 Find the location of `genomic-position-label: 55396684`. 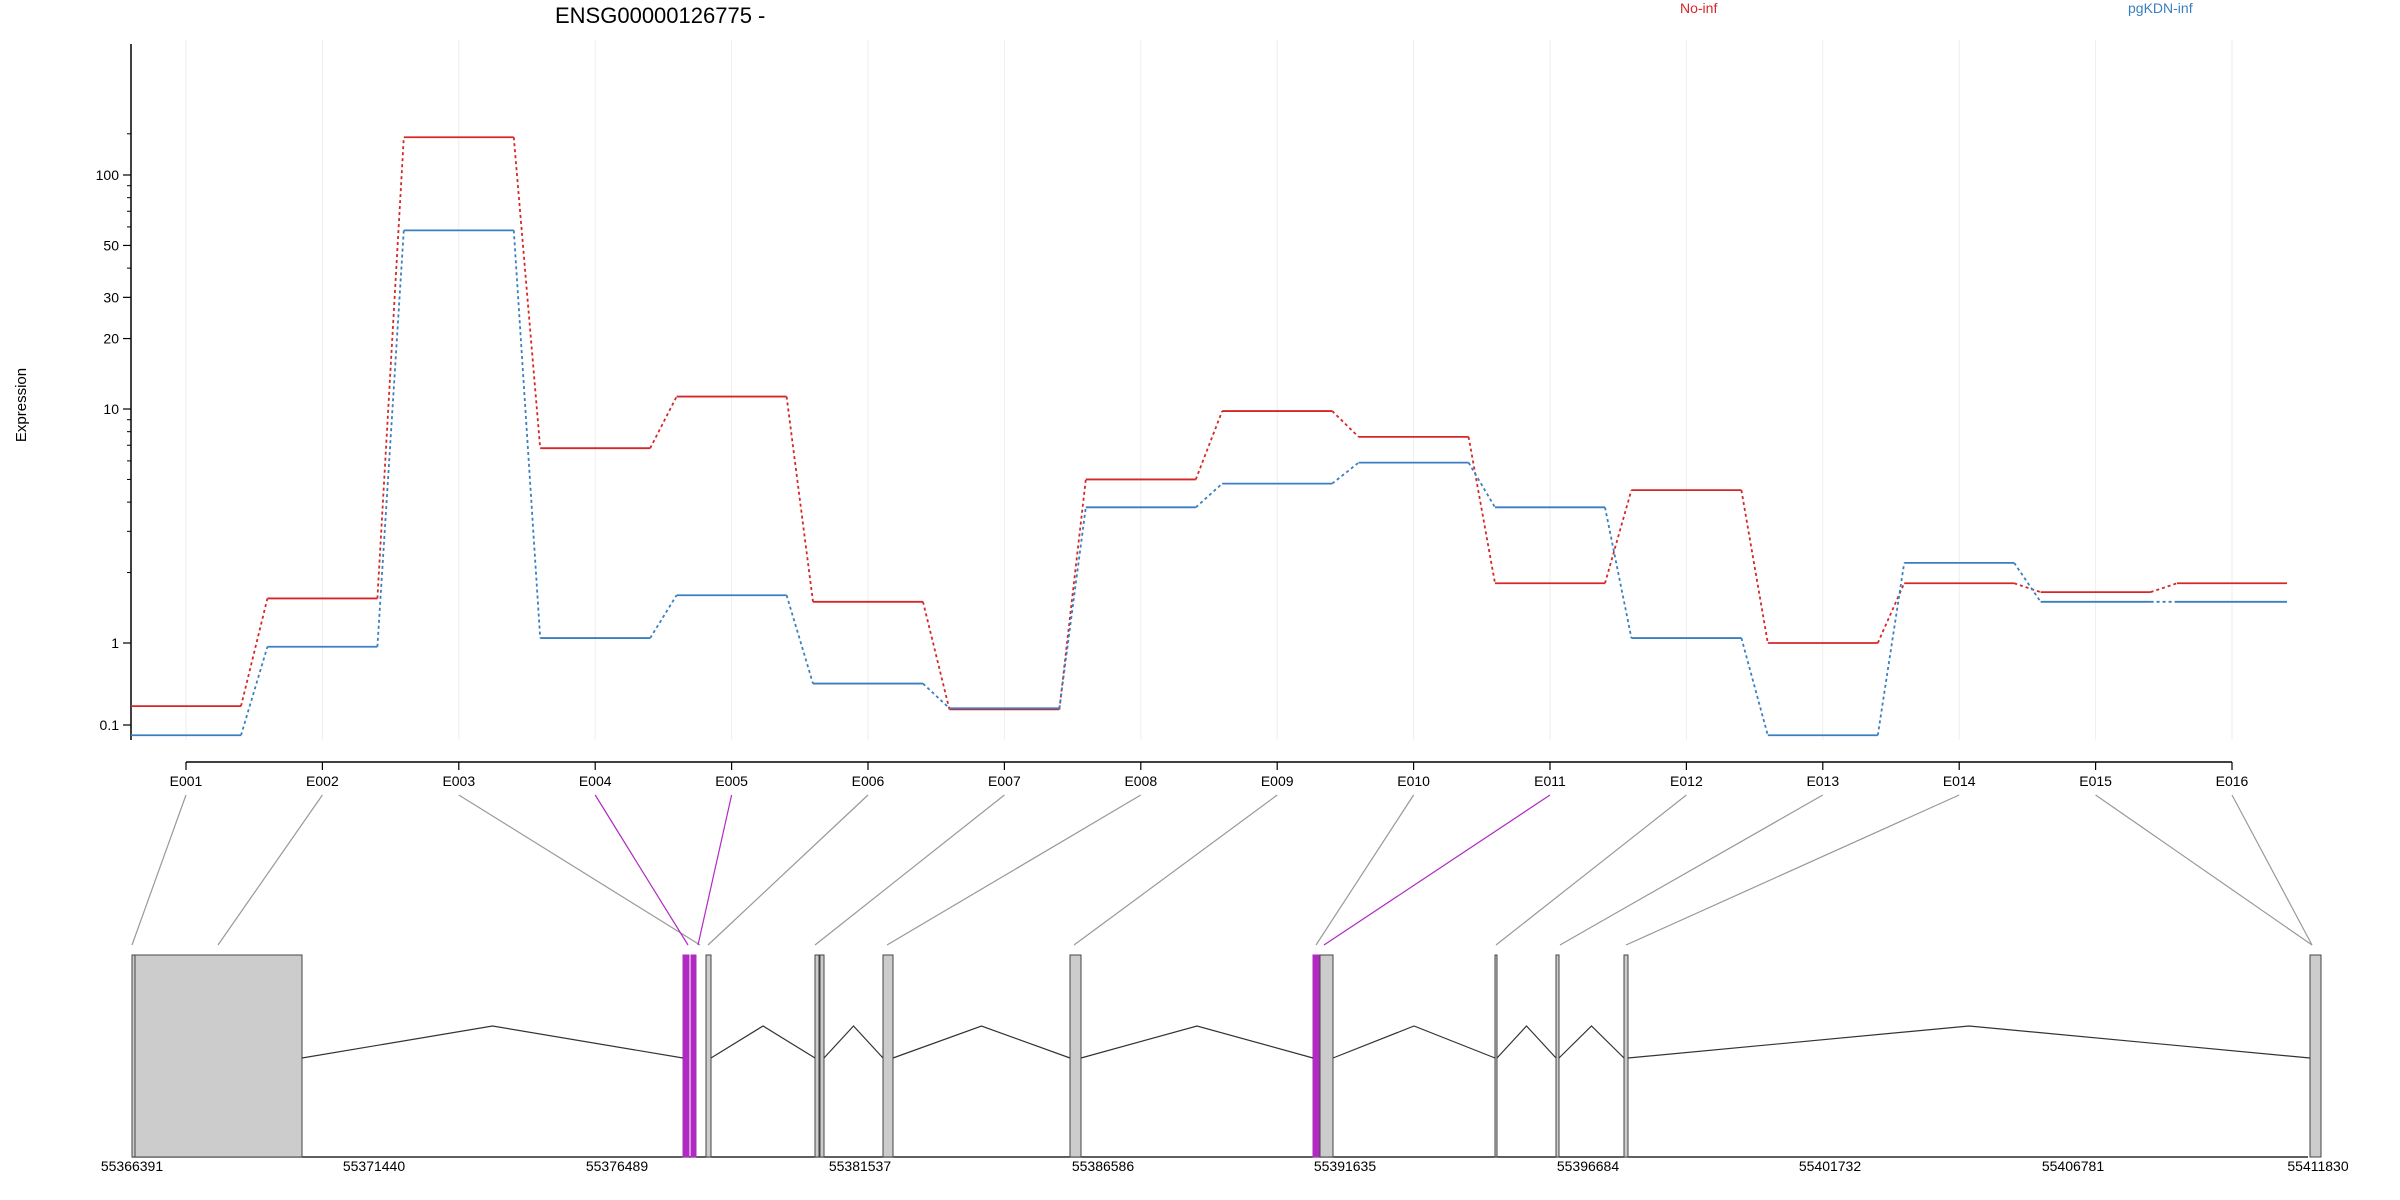

genomic-position-label: 55396684 is located at coordinates (1588, 1166).